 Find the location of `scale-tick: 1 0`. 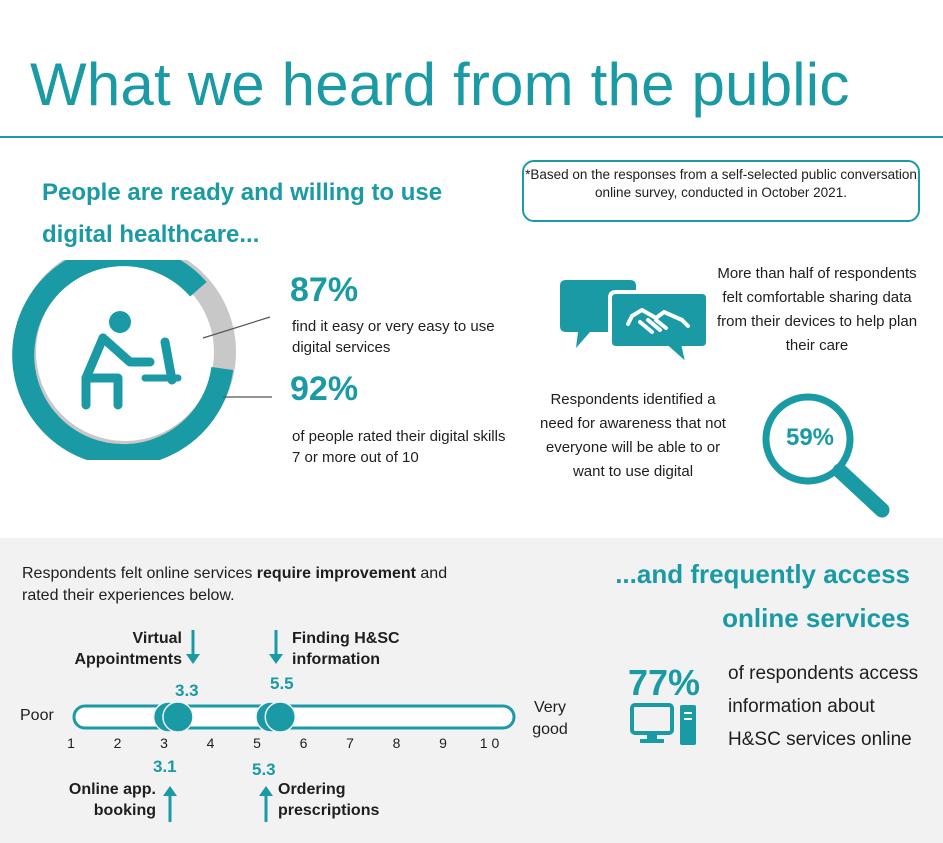

scale-tick: 1 0 is located at coordinates (489, 743).